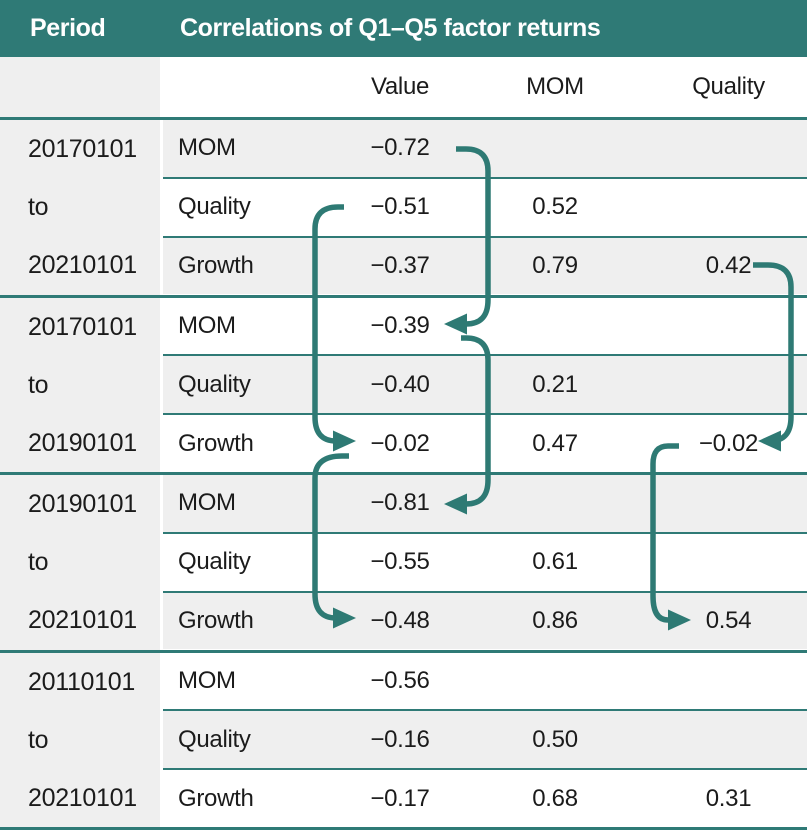 Image resolution: width=807 pixels, height=832 pixels. Describe the element at coordinates (728, 443) in the screenshot. I see `cell-quality: −0.02` at that location.